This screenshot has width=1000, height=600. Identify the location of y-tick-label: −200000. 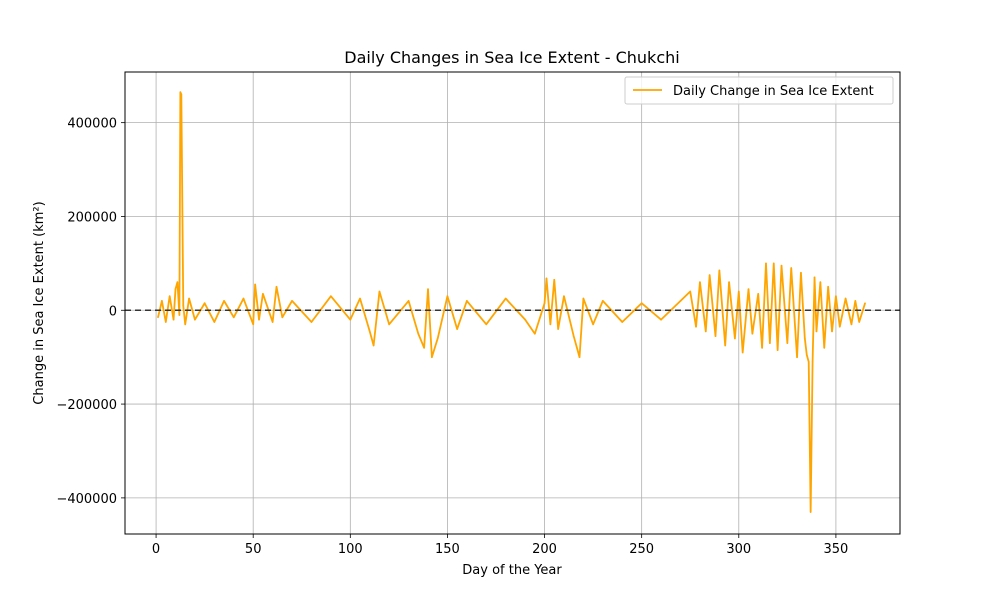
(86, 405).